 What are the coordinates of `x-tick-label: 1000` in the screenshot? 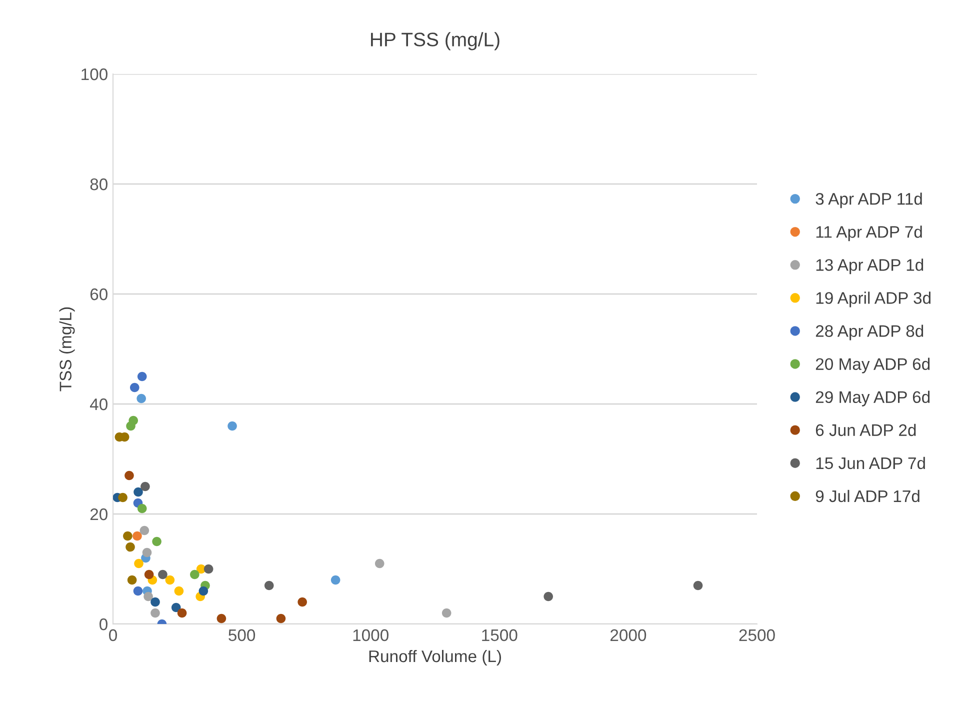 It's located at (370, 635).